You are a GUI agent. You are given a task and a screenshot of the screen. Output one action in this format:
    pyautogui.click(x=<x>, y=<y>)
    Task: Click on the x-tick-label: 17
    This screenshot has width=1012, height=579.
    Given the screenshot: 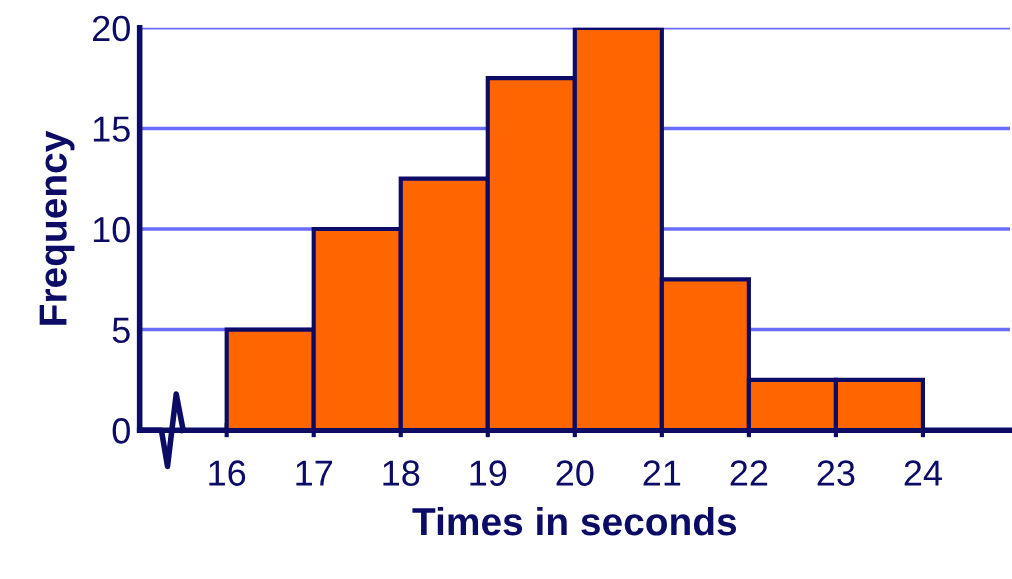 What is the action you would take?
    pyautogui.click(x=314, y=473)
    